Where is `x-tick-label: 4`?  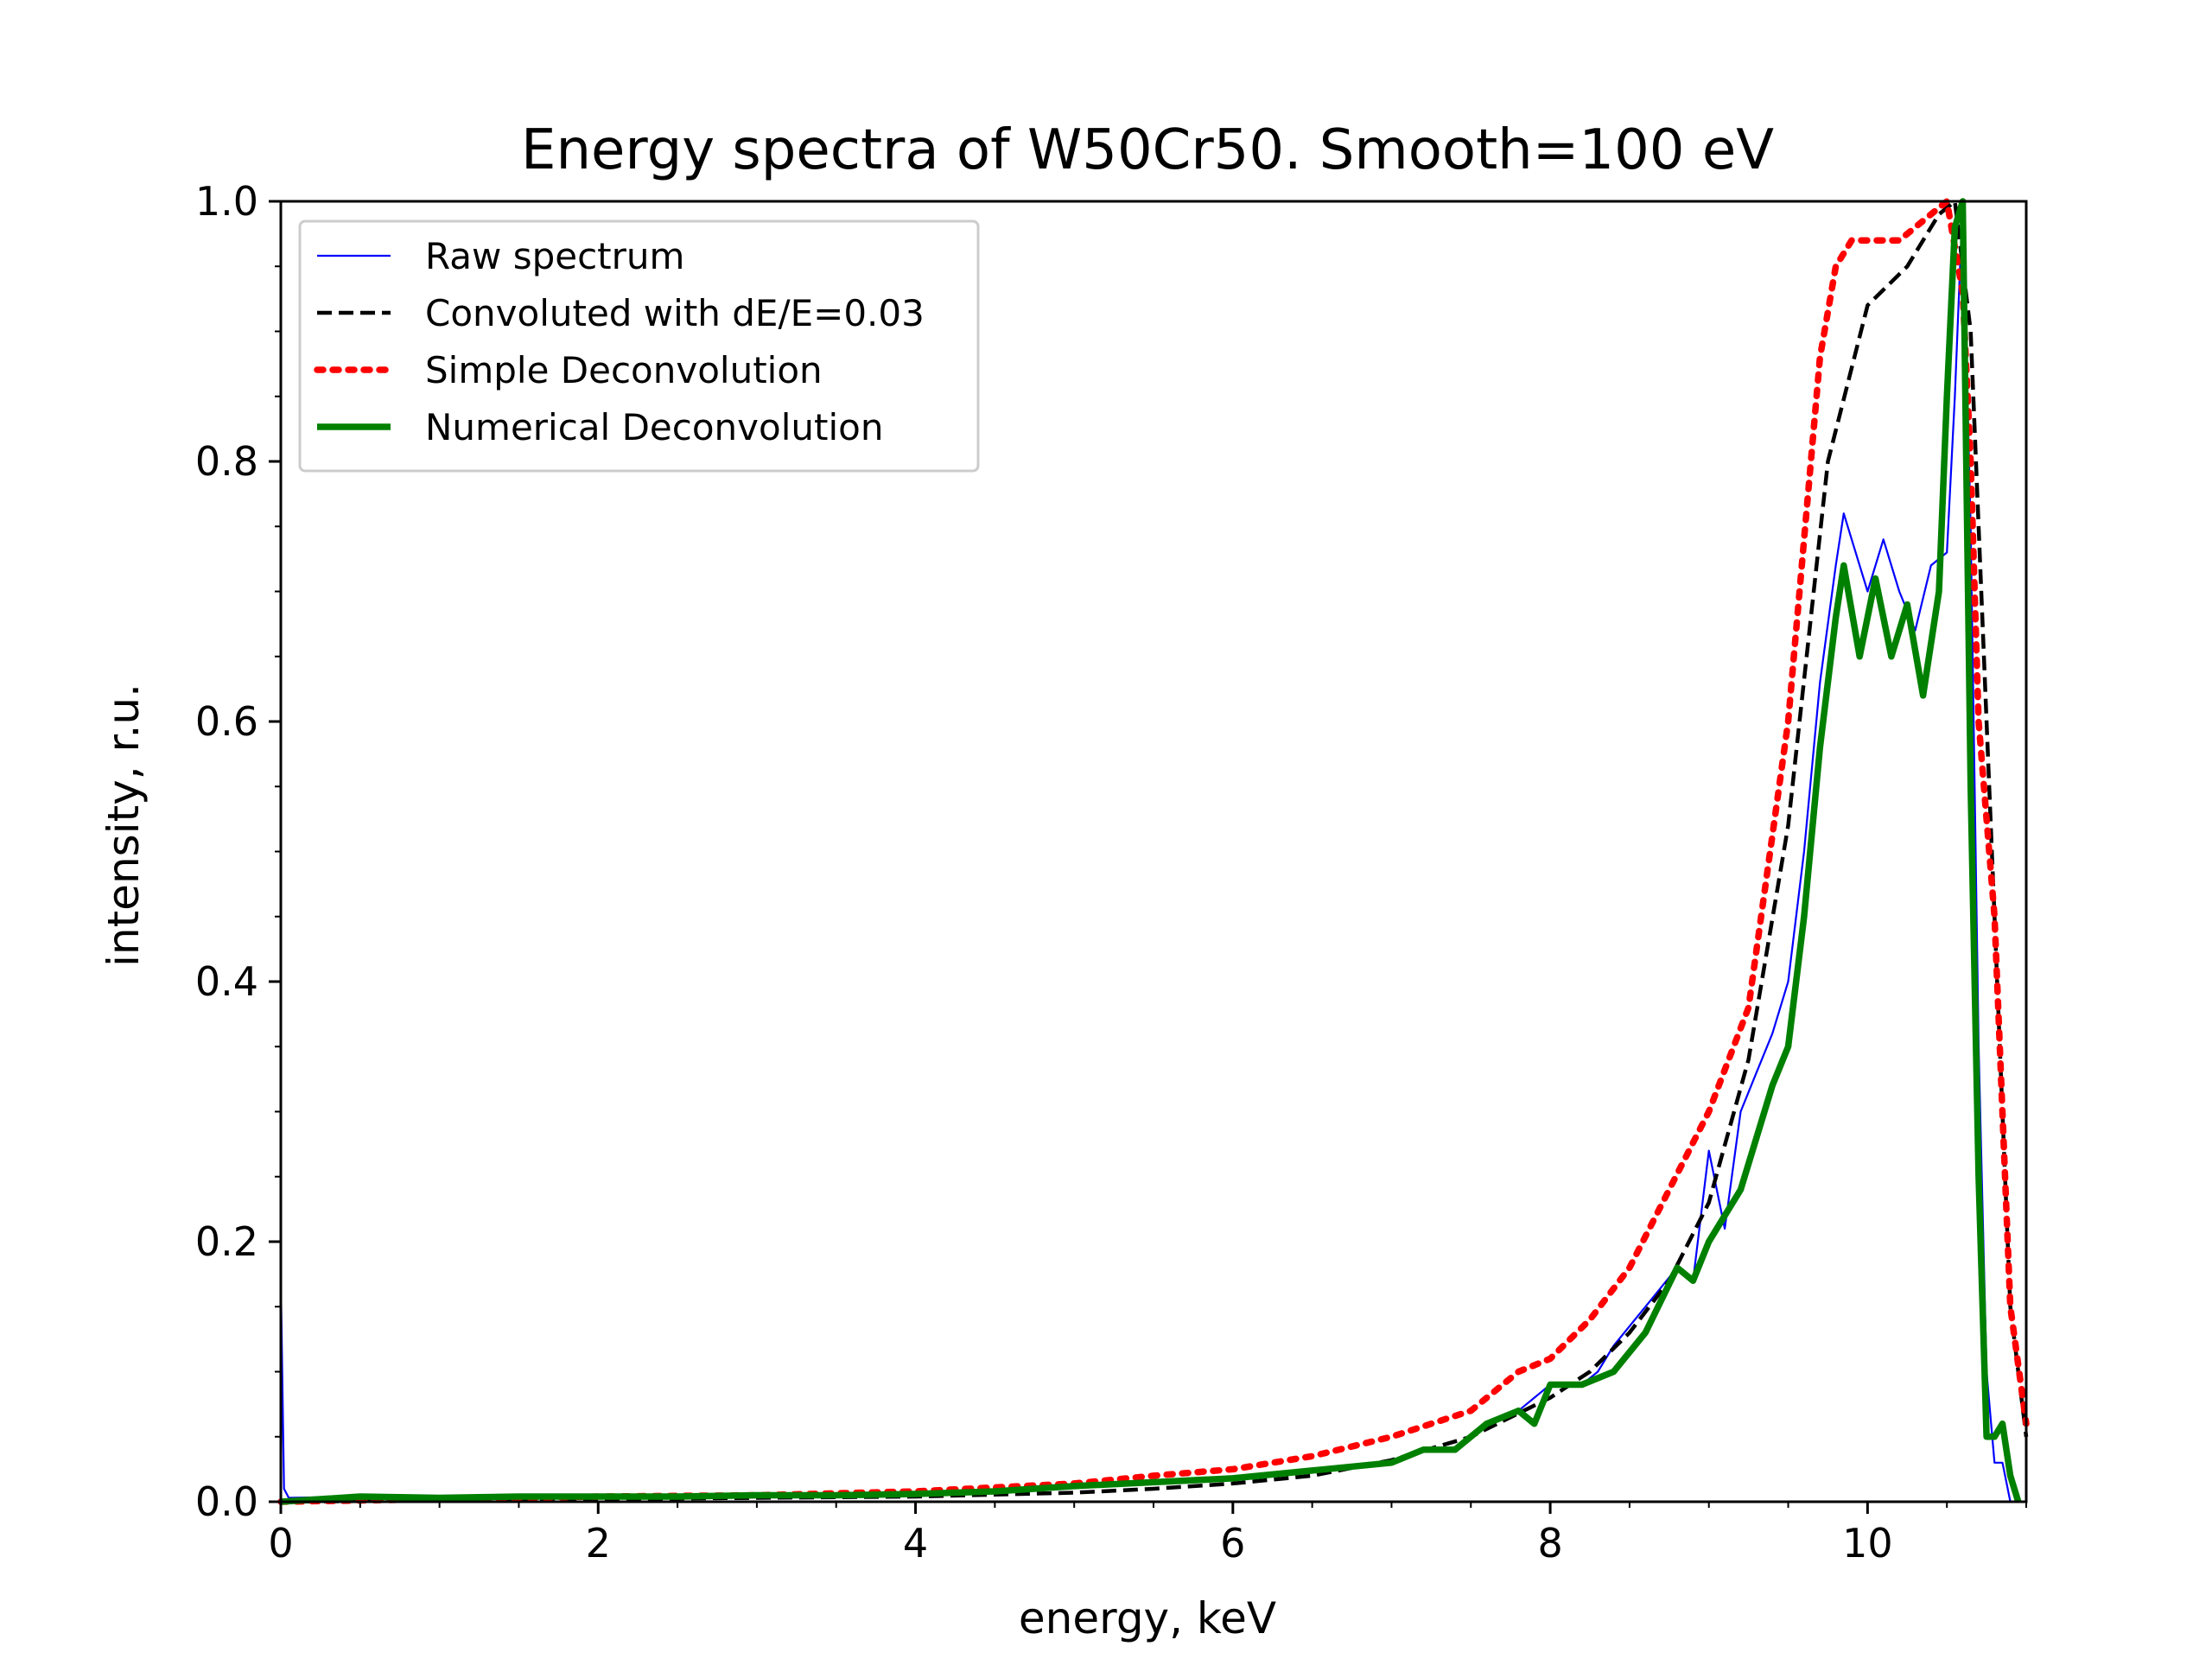 x-tick-label: 4 is located at coordinates (915, 1543).